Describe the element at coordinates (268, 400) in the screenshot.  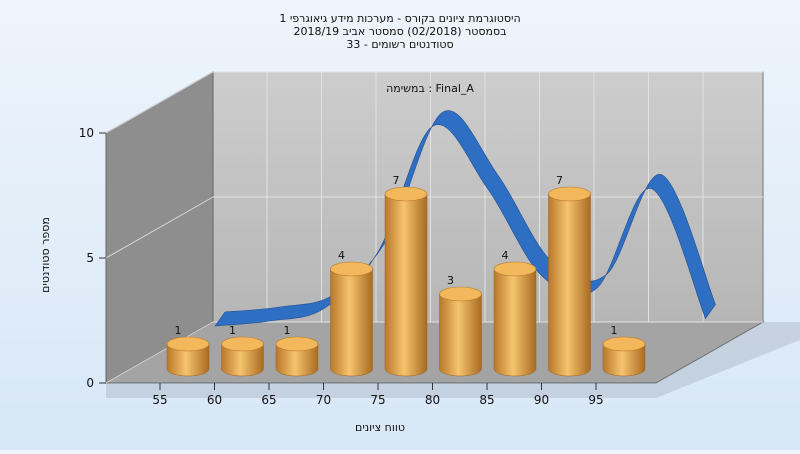
I see `x-tick-label: 65` at that location.